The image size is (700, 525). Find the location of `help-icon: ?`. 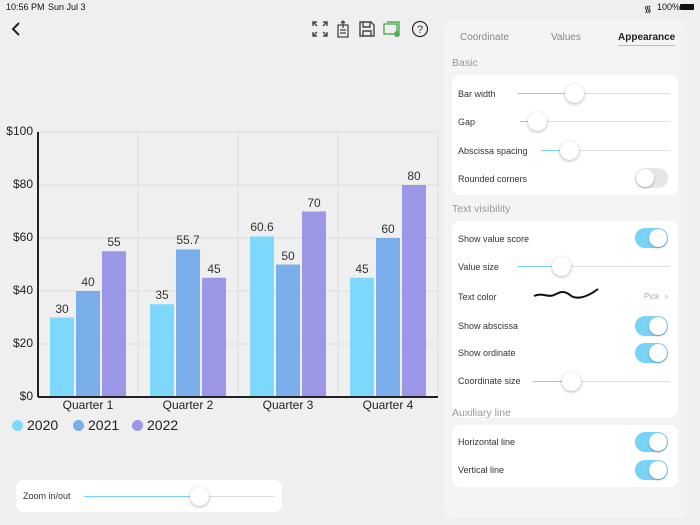

help-icon: ? is located at coordinates (420, 29).